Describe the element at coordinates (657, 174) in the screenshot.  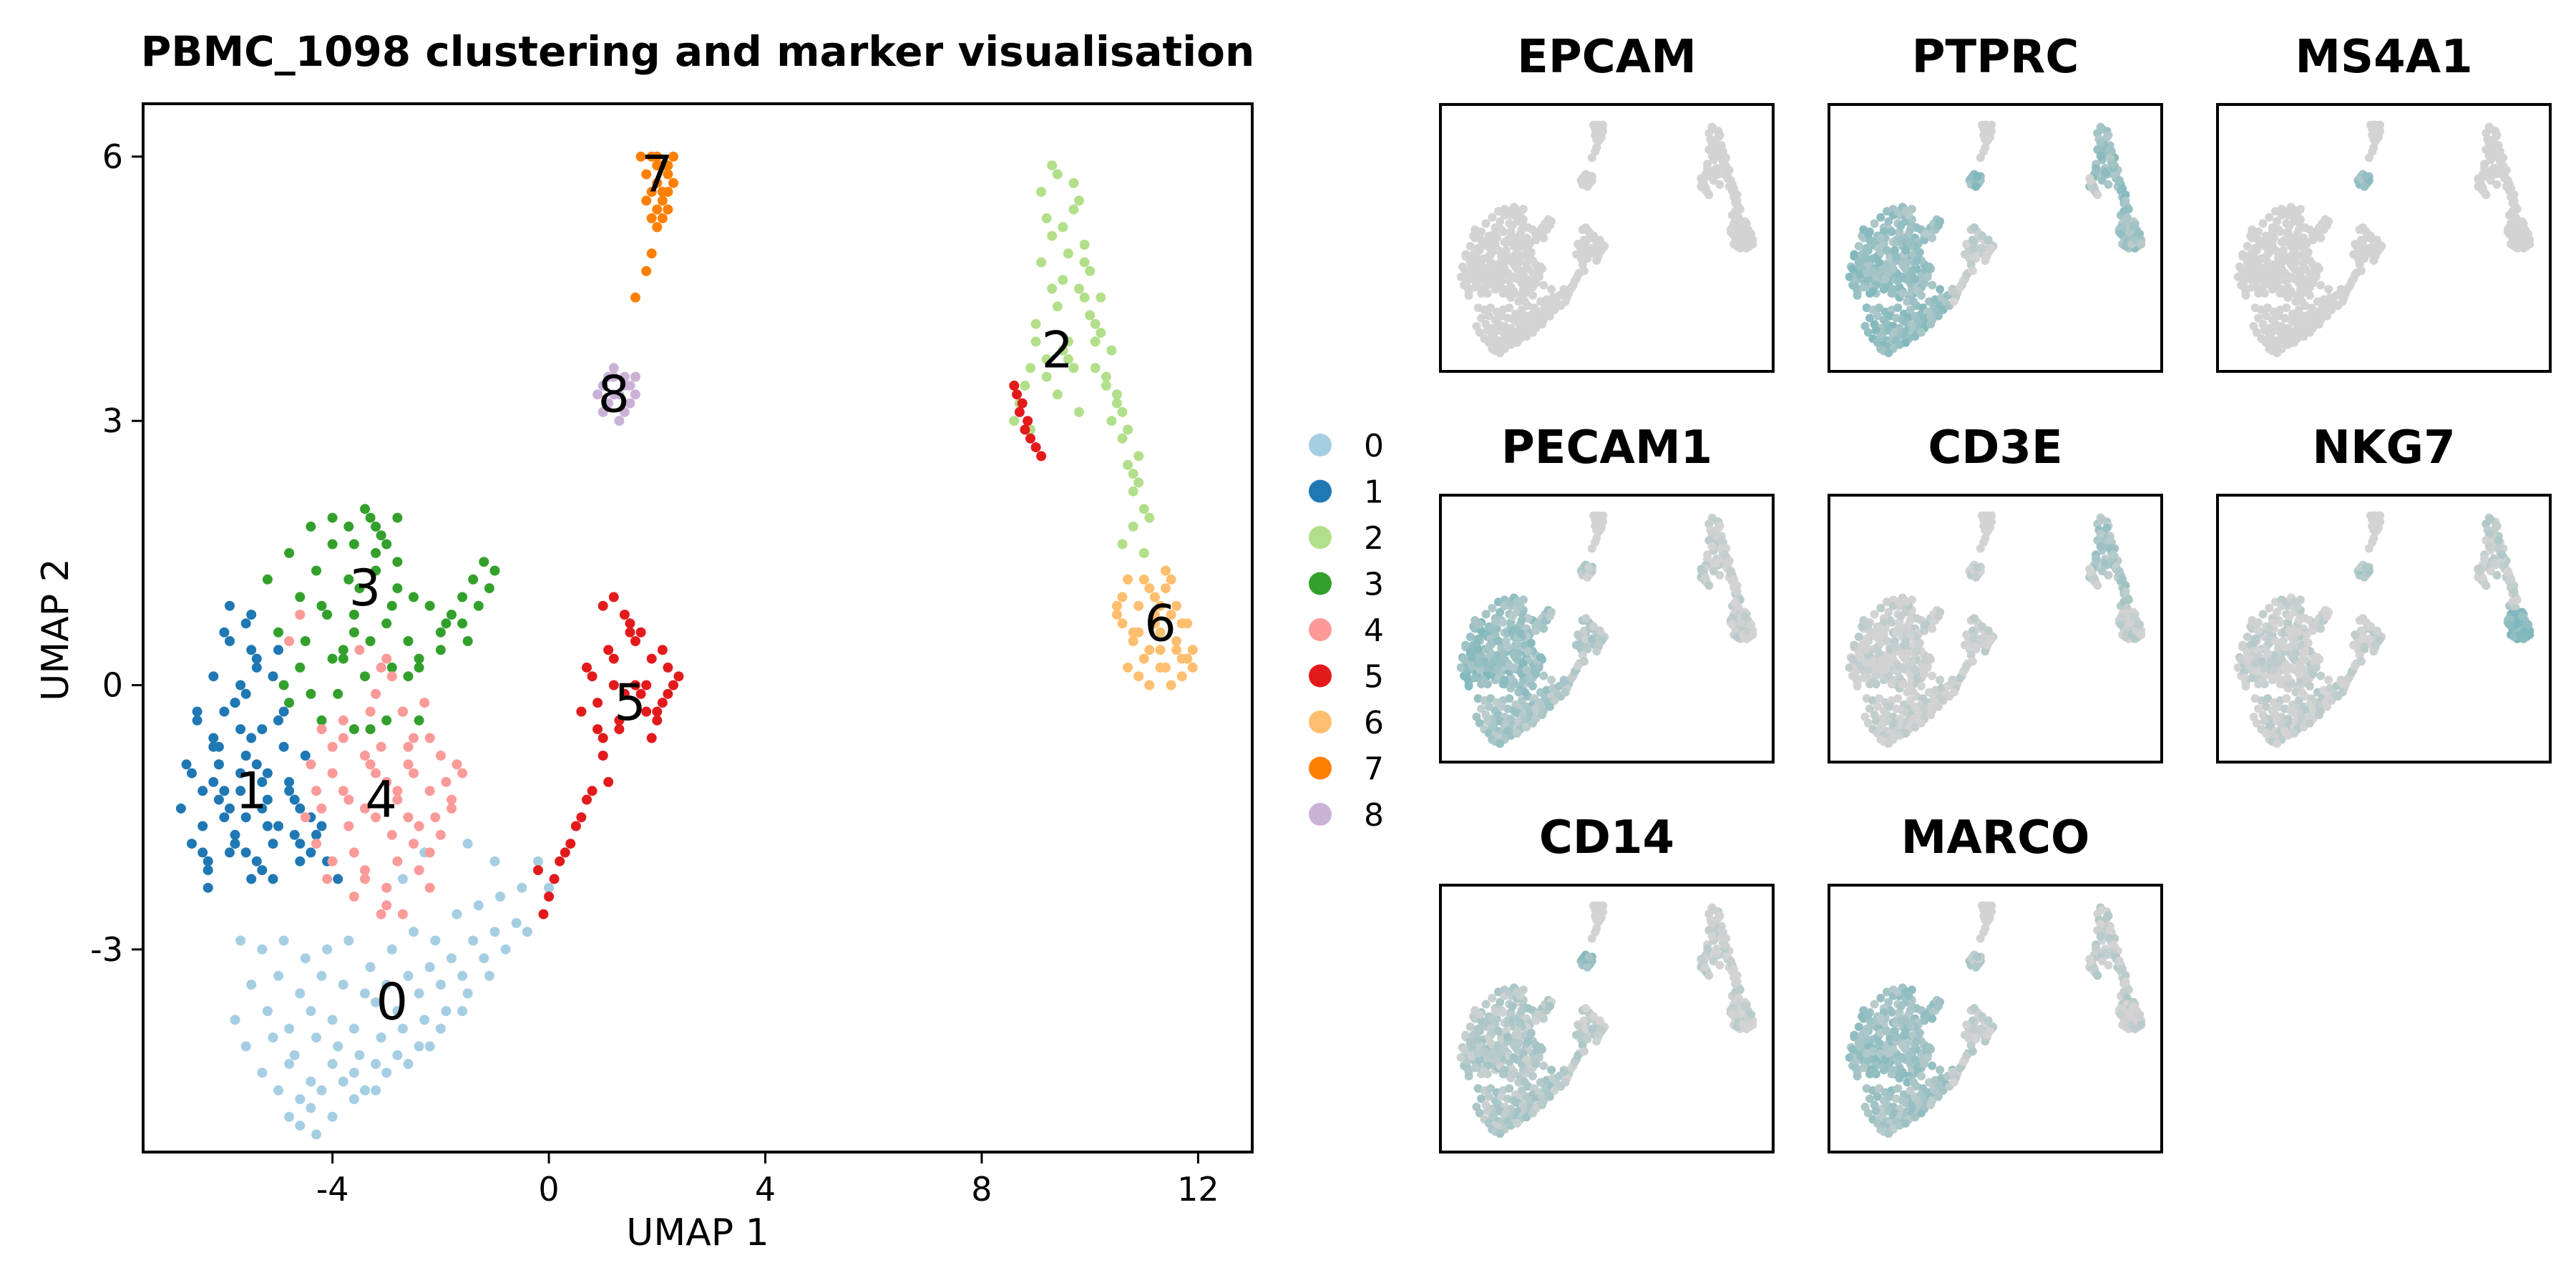
I see `cluster-label-7: 7` at that location.